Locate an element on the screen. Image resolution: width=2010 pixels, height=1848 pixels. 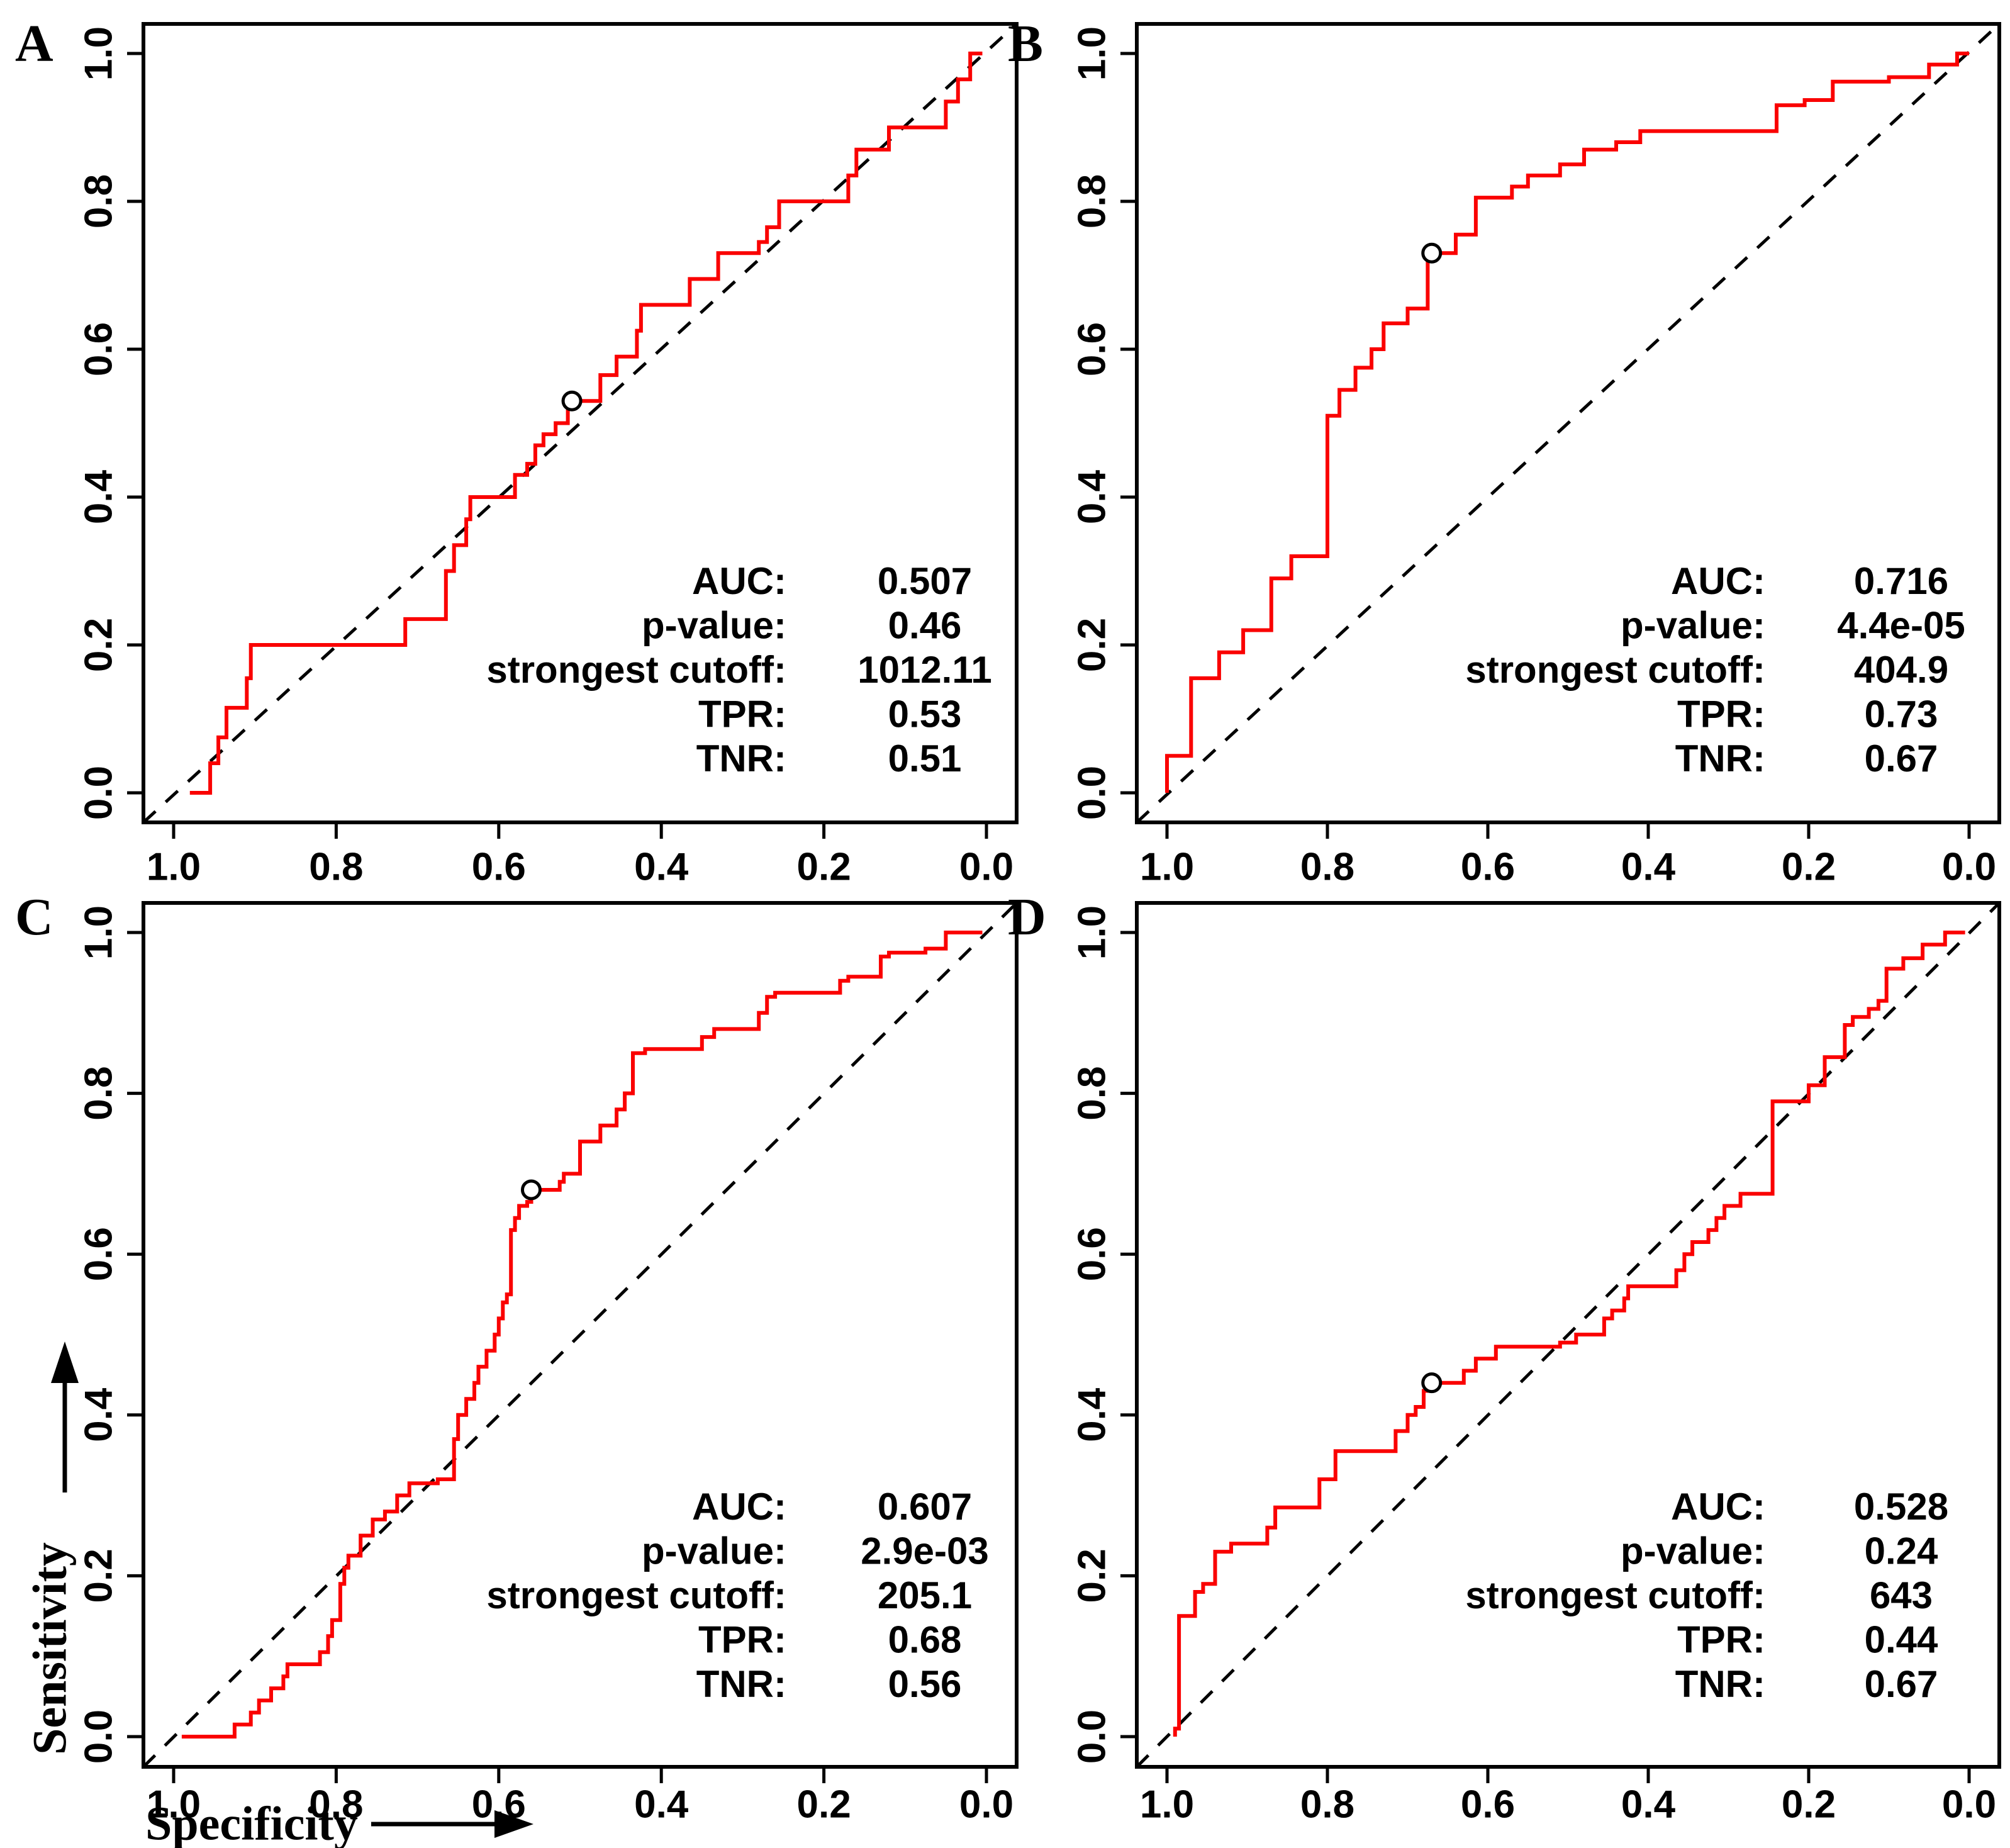
stat-value-C: 0.68 is located at coordinates (925, 1640).